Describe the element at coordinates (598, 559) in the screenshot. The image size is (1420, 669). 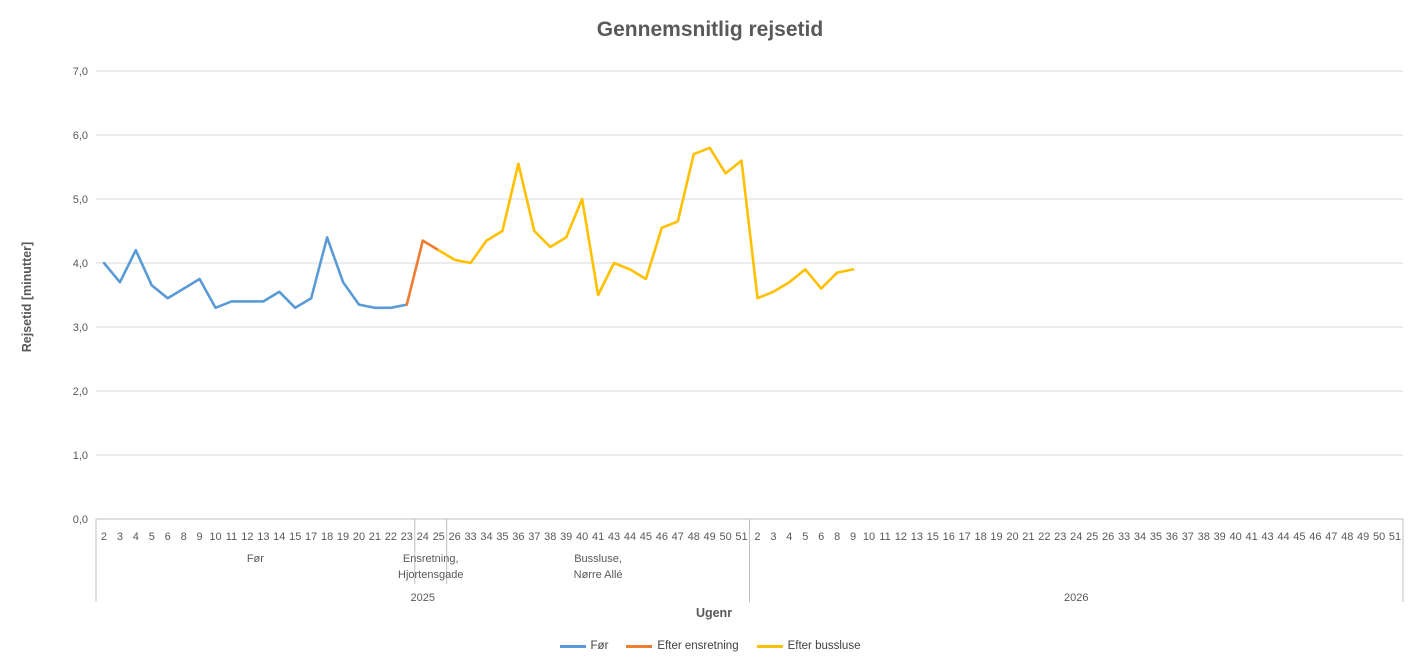
I see `period-group-label: Bussluse,` at that location.